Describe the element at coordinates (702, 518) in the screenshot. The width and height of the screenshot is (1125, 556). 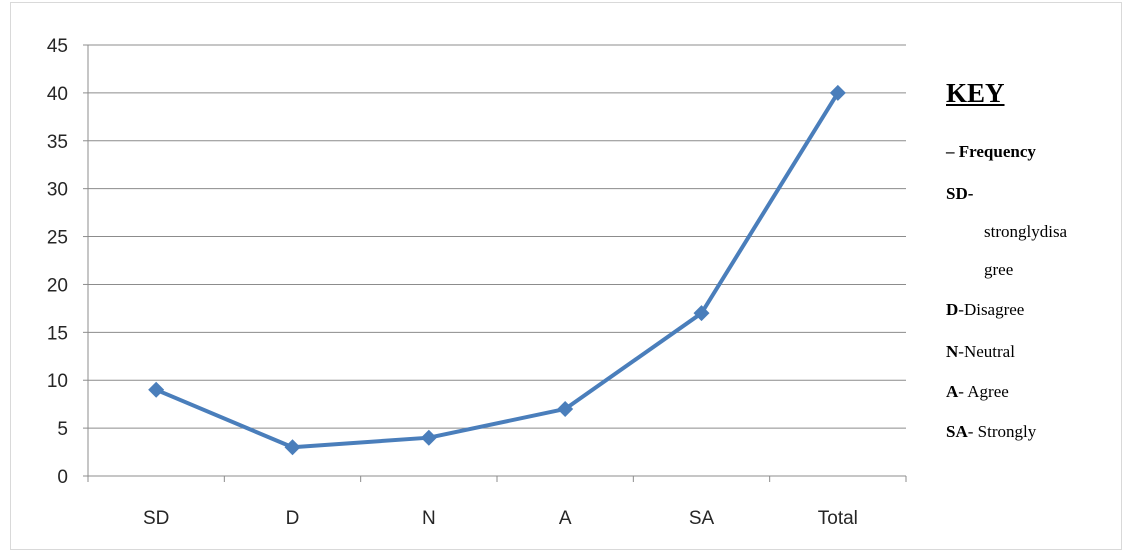
I see `x-tick-label-4: SA` at that location.